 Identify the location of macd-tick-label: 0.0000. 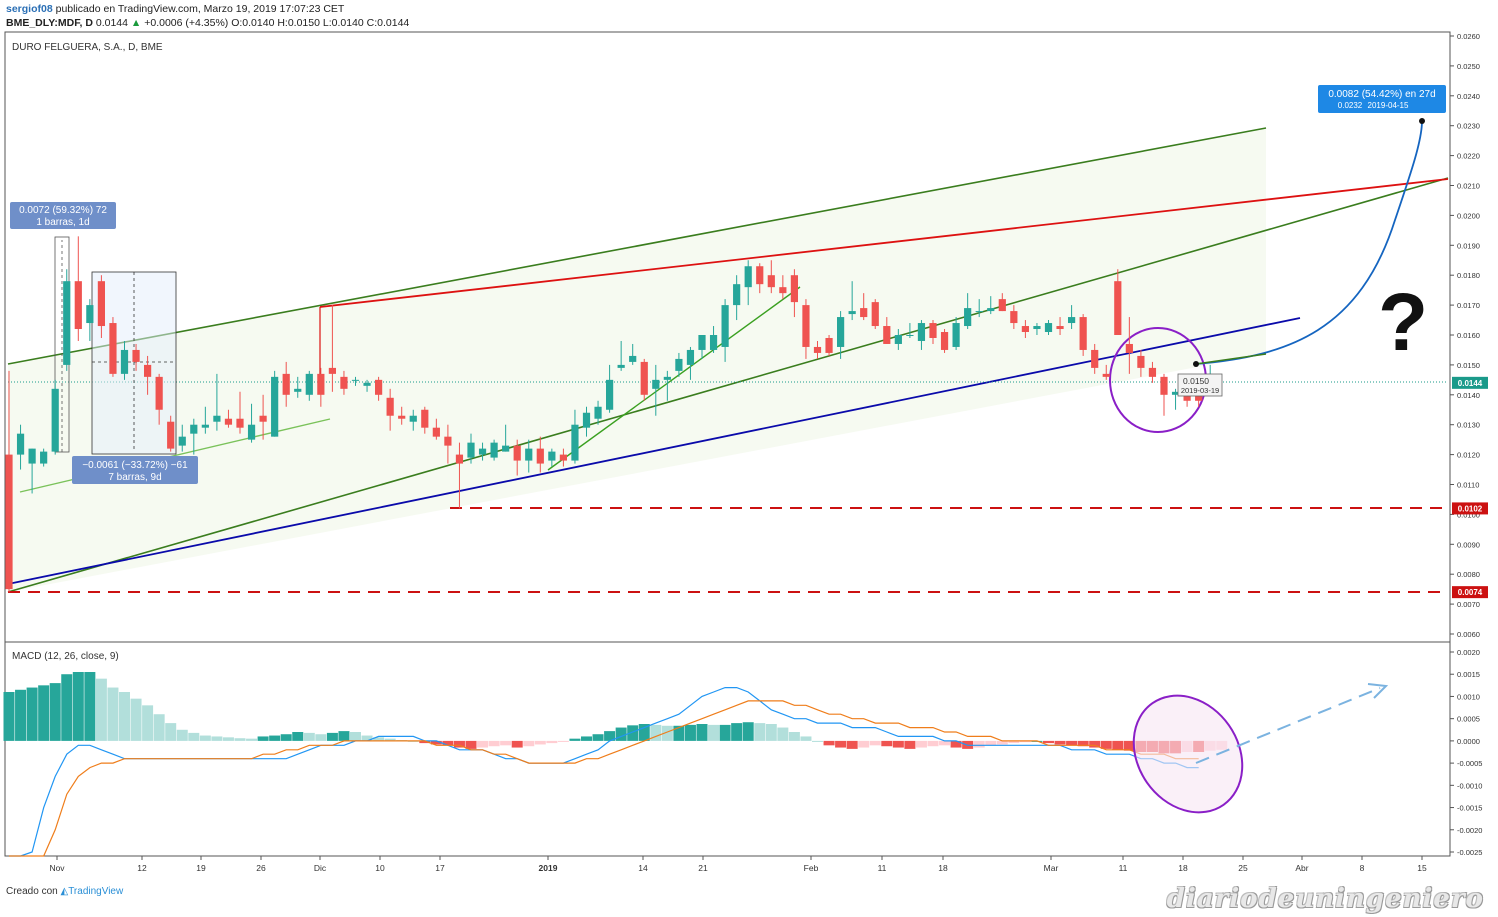
(1468, 741).